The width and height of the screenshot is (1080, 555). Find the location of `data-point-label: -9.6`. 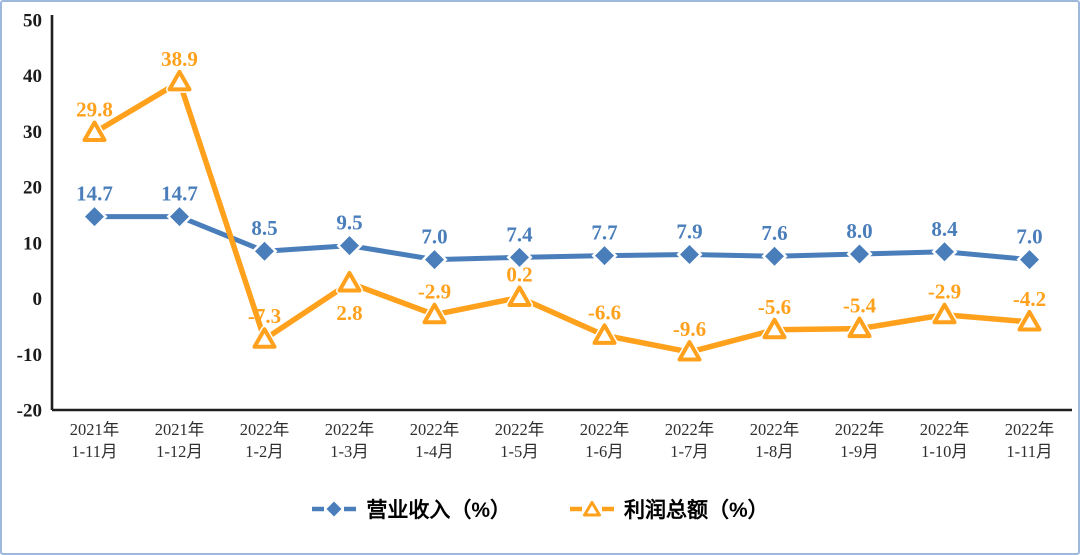

data-point-label: -9.6 is located at coordinates (689, 329).